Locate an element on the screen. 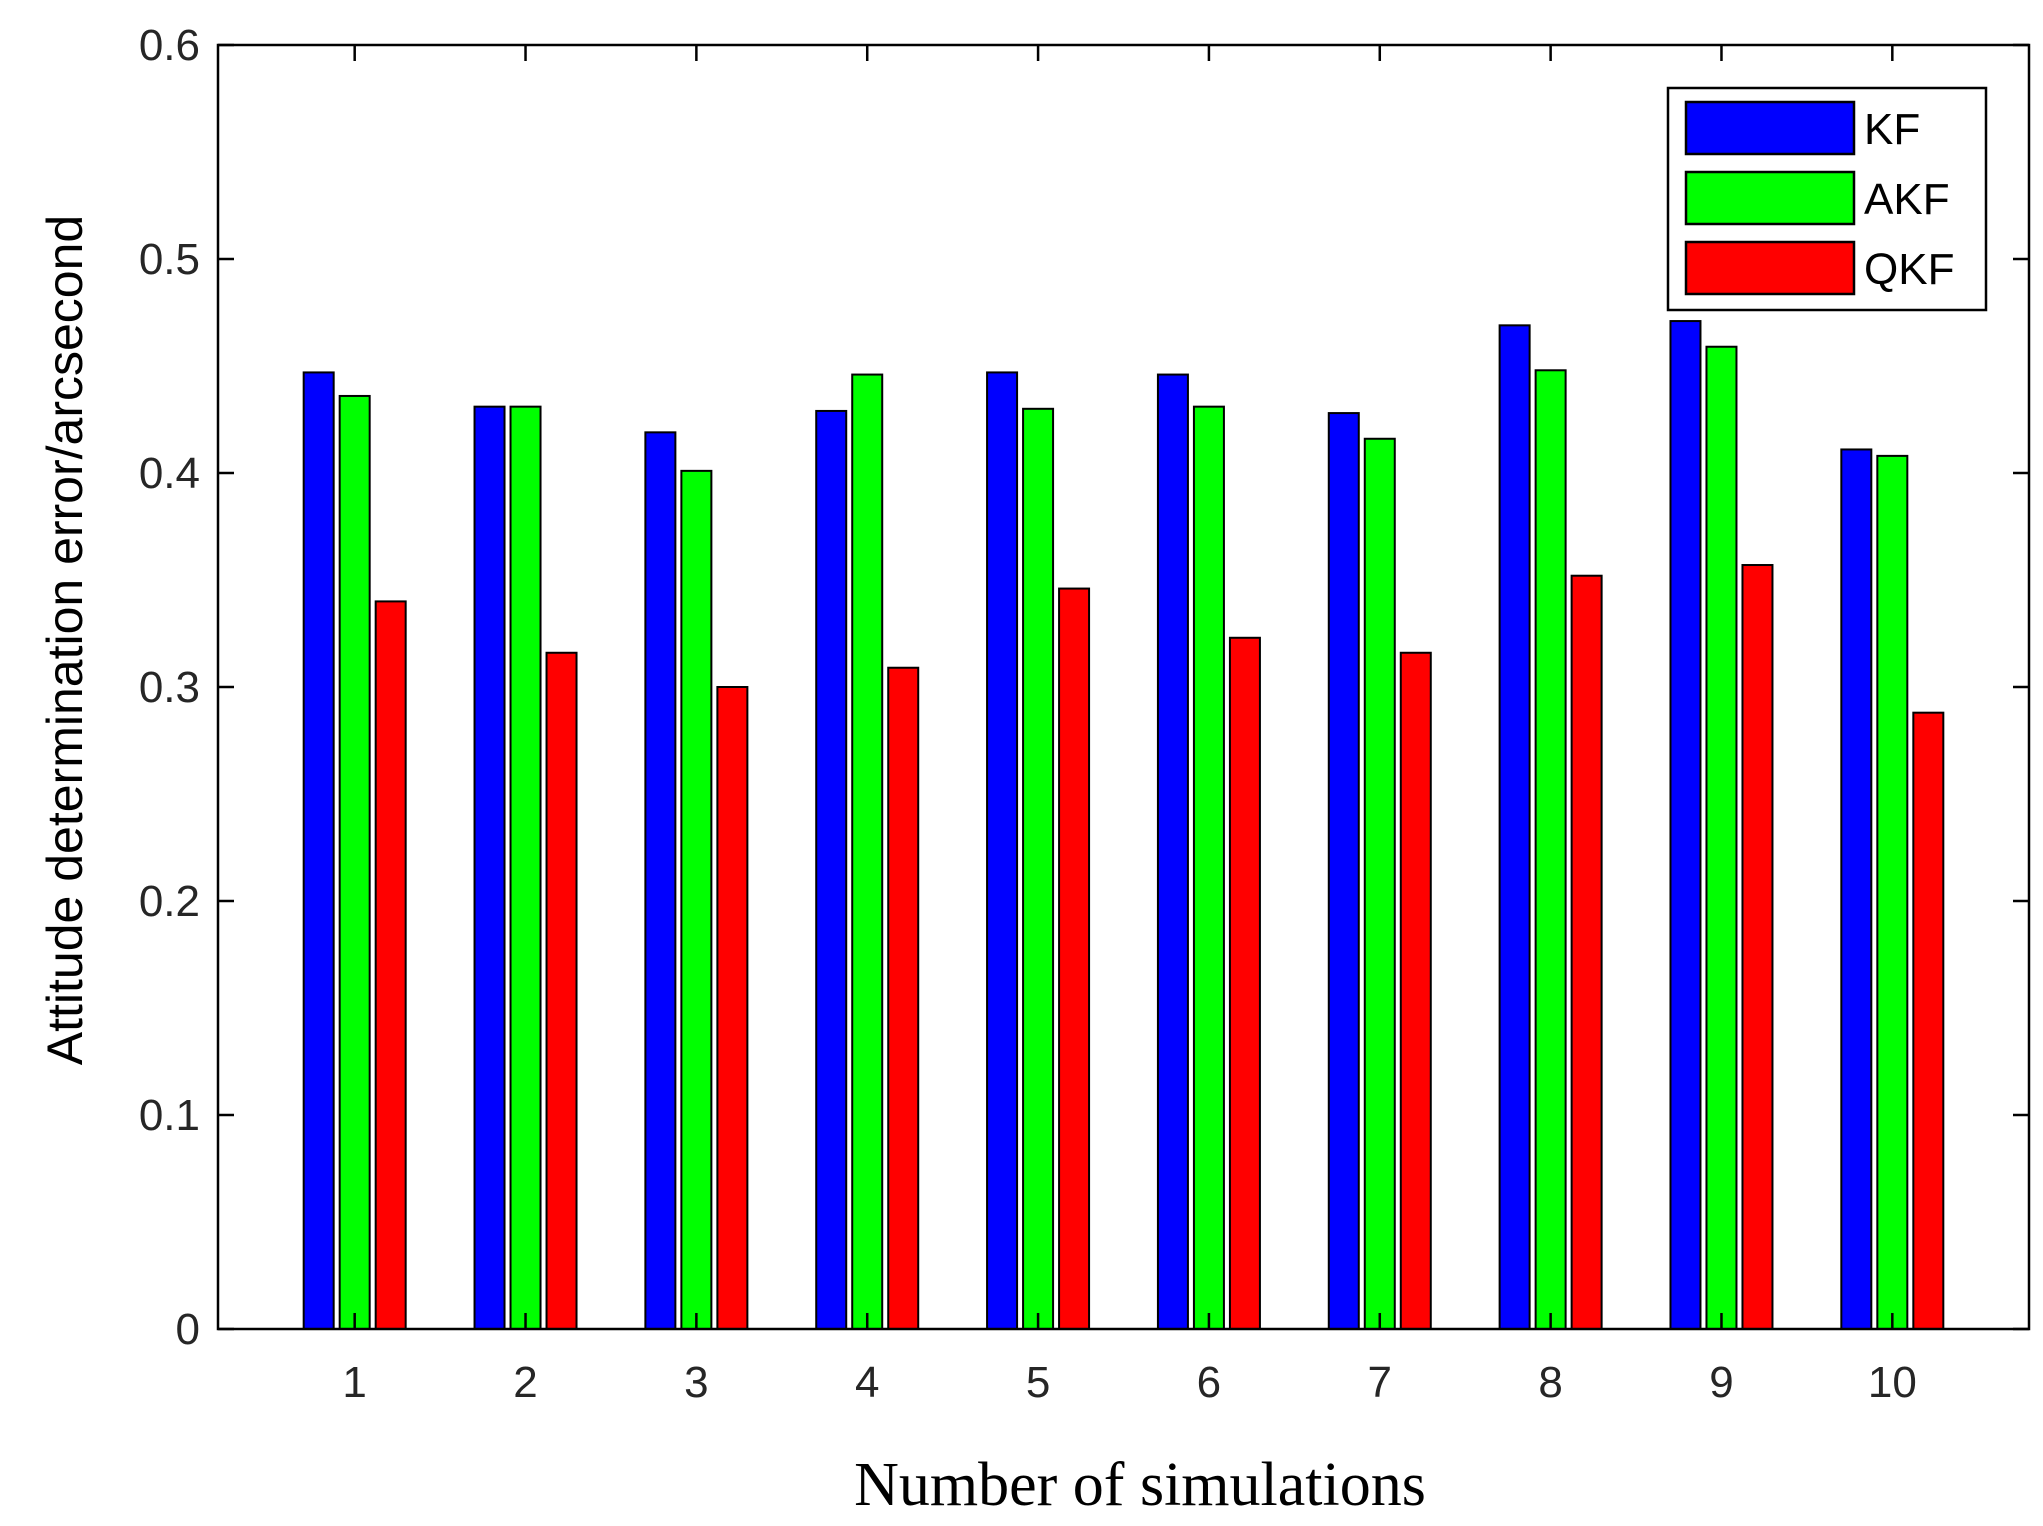 Image resolution: width=2043 pixels, height=1526 pixels. y-tick-label: 0.4 is located at coordinates (169, 473).